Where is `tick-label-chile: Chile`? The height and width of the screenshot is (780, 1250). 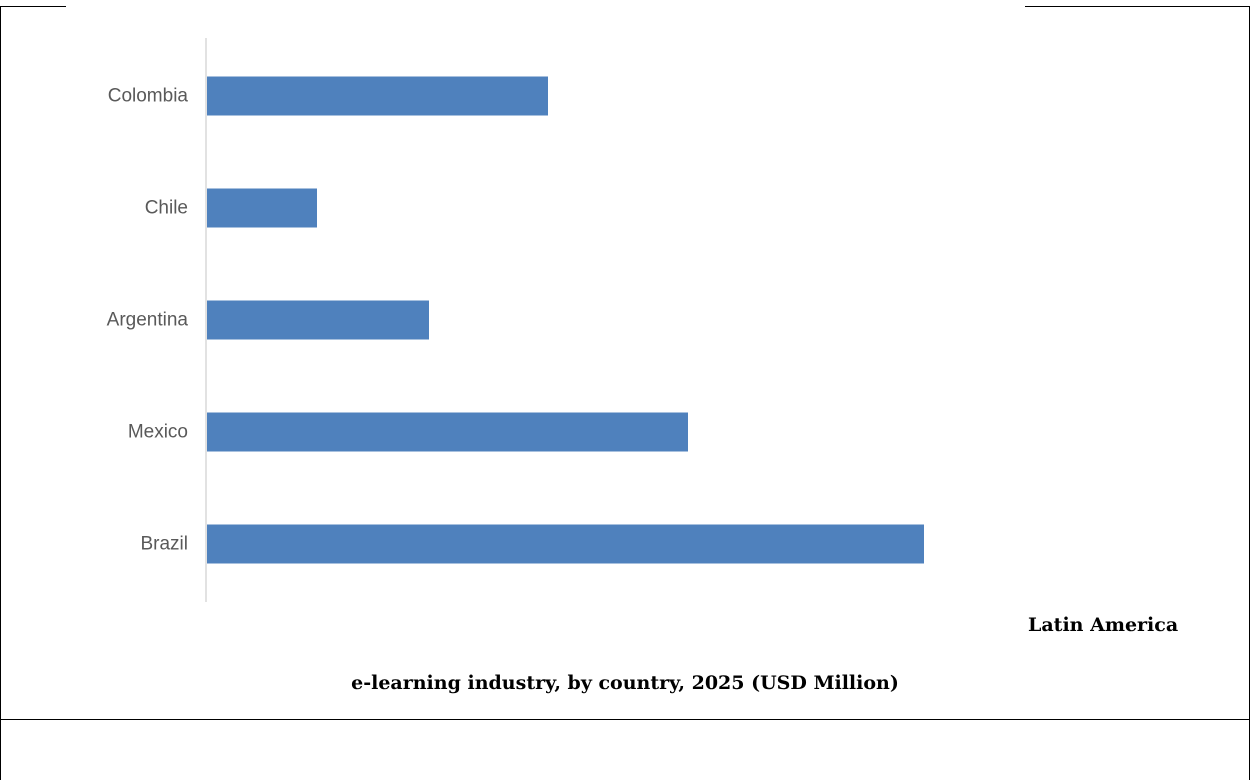
tick-label-chile: Chile is located at coordinates (166, 208).